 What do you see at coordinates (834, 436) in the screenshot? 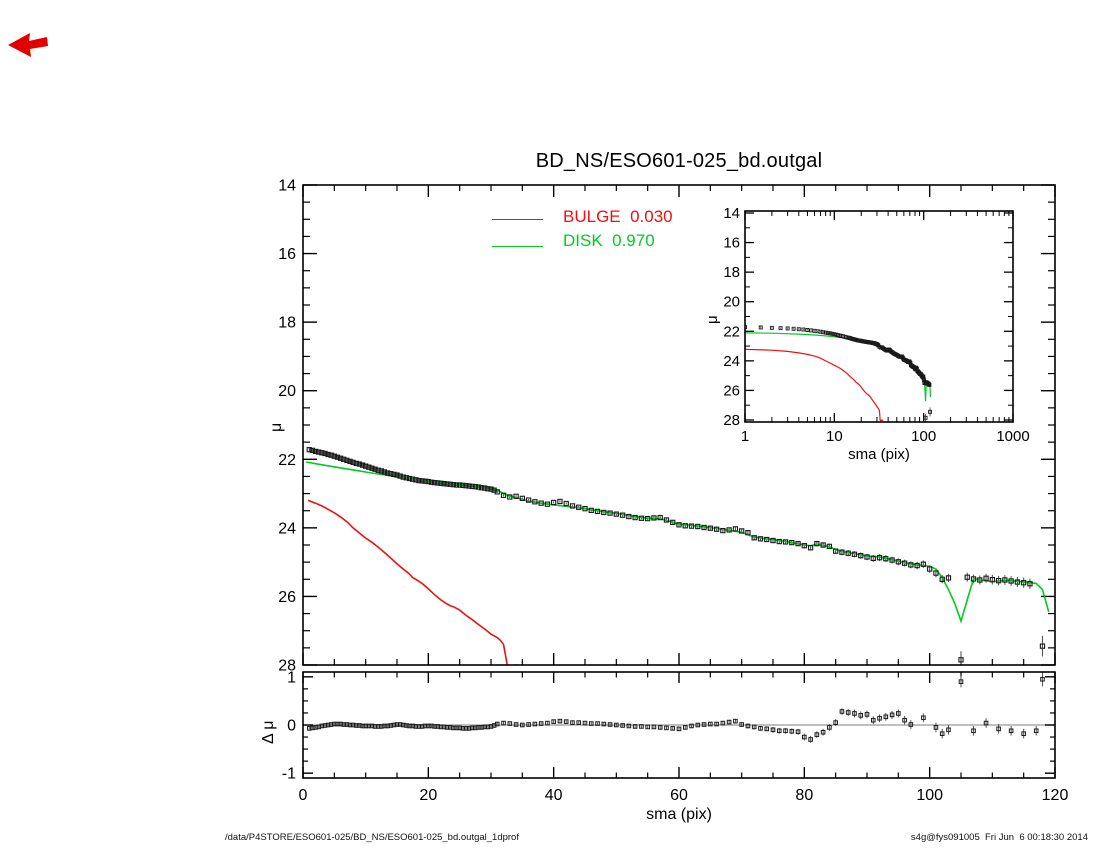
I see `svg-text: 10` at bounding box center [834, 436].